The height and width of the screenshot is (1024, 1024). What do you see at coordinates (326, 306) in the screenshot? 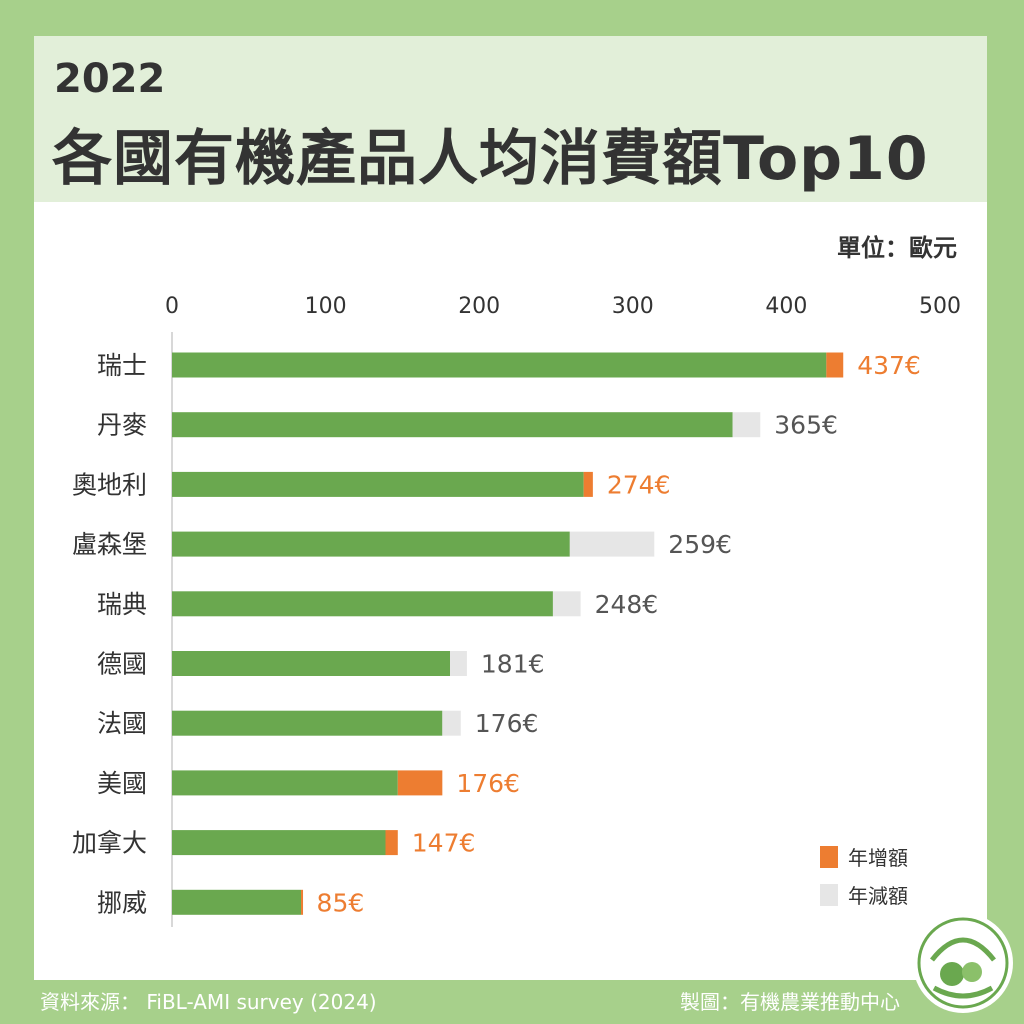
I see `x-tick-label: 100` at bounding box center [326, 306].